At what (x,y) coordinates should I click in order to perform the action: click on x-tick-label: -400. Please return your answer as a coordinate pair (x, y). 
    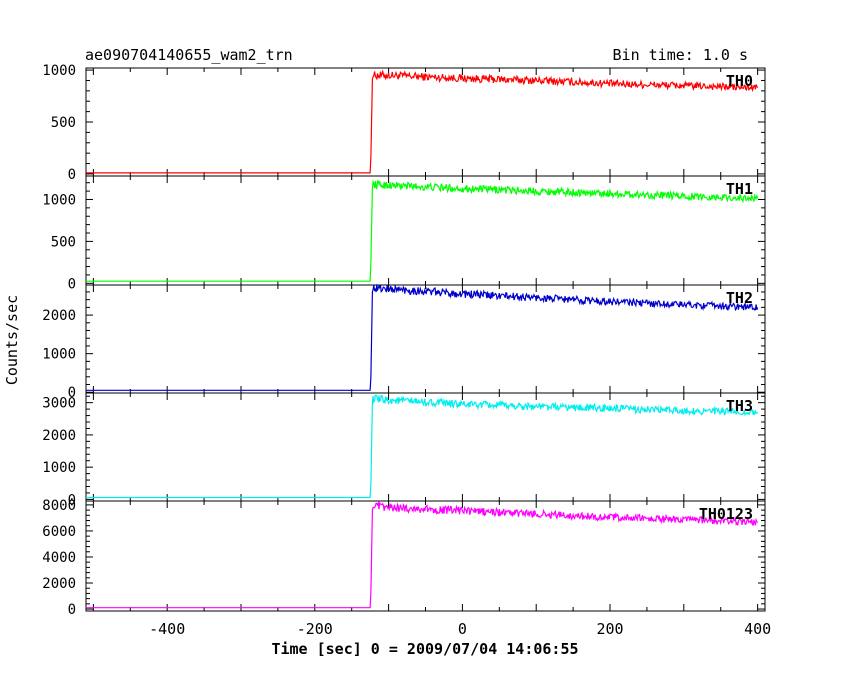
    Looking at the image, I should click on (167, 629).